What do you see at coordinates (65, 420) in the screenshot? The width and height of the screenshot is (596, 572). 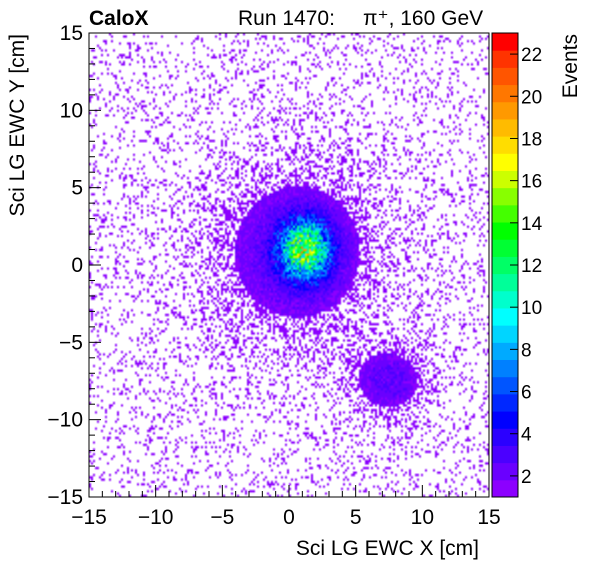 I see `y-tick-label: −10` at bounding box center [65, 420].